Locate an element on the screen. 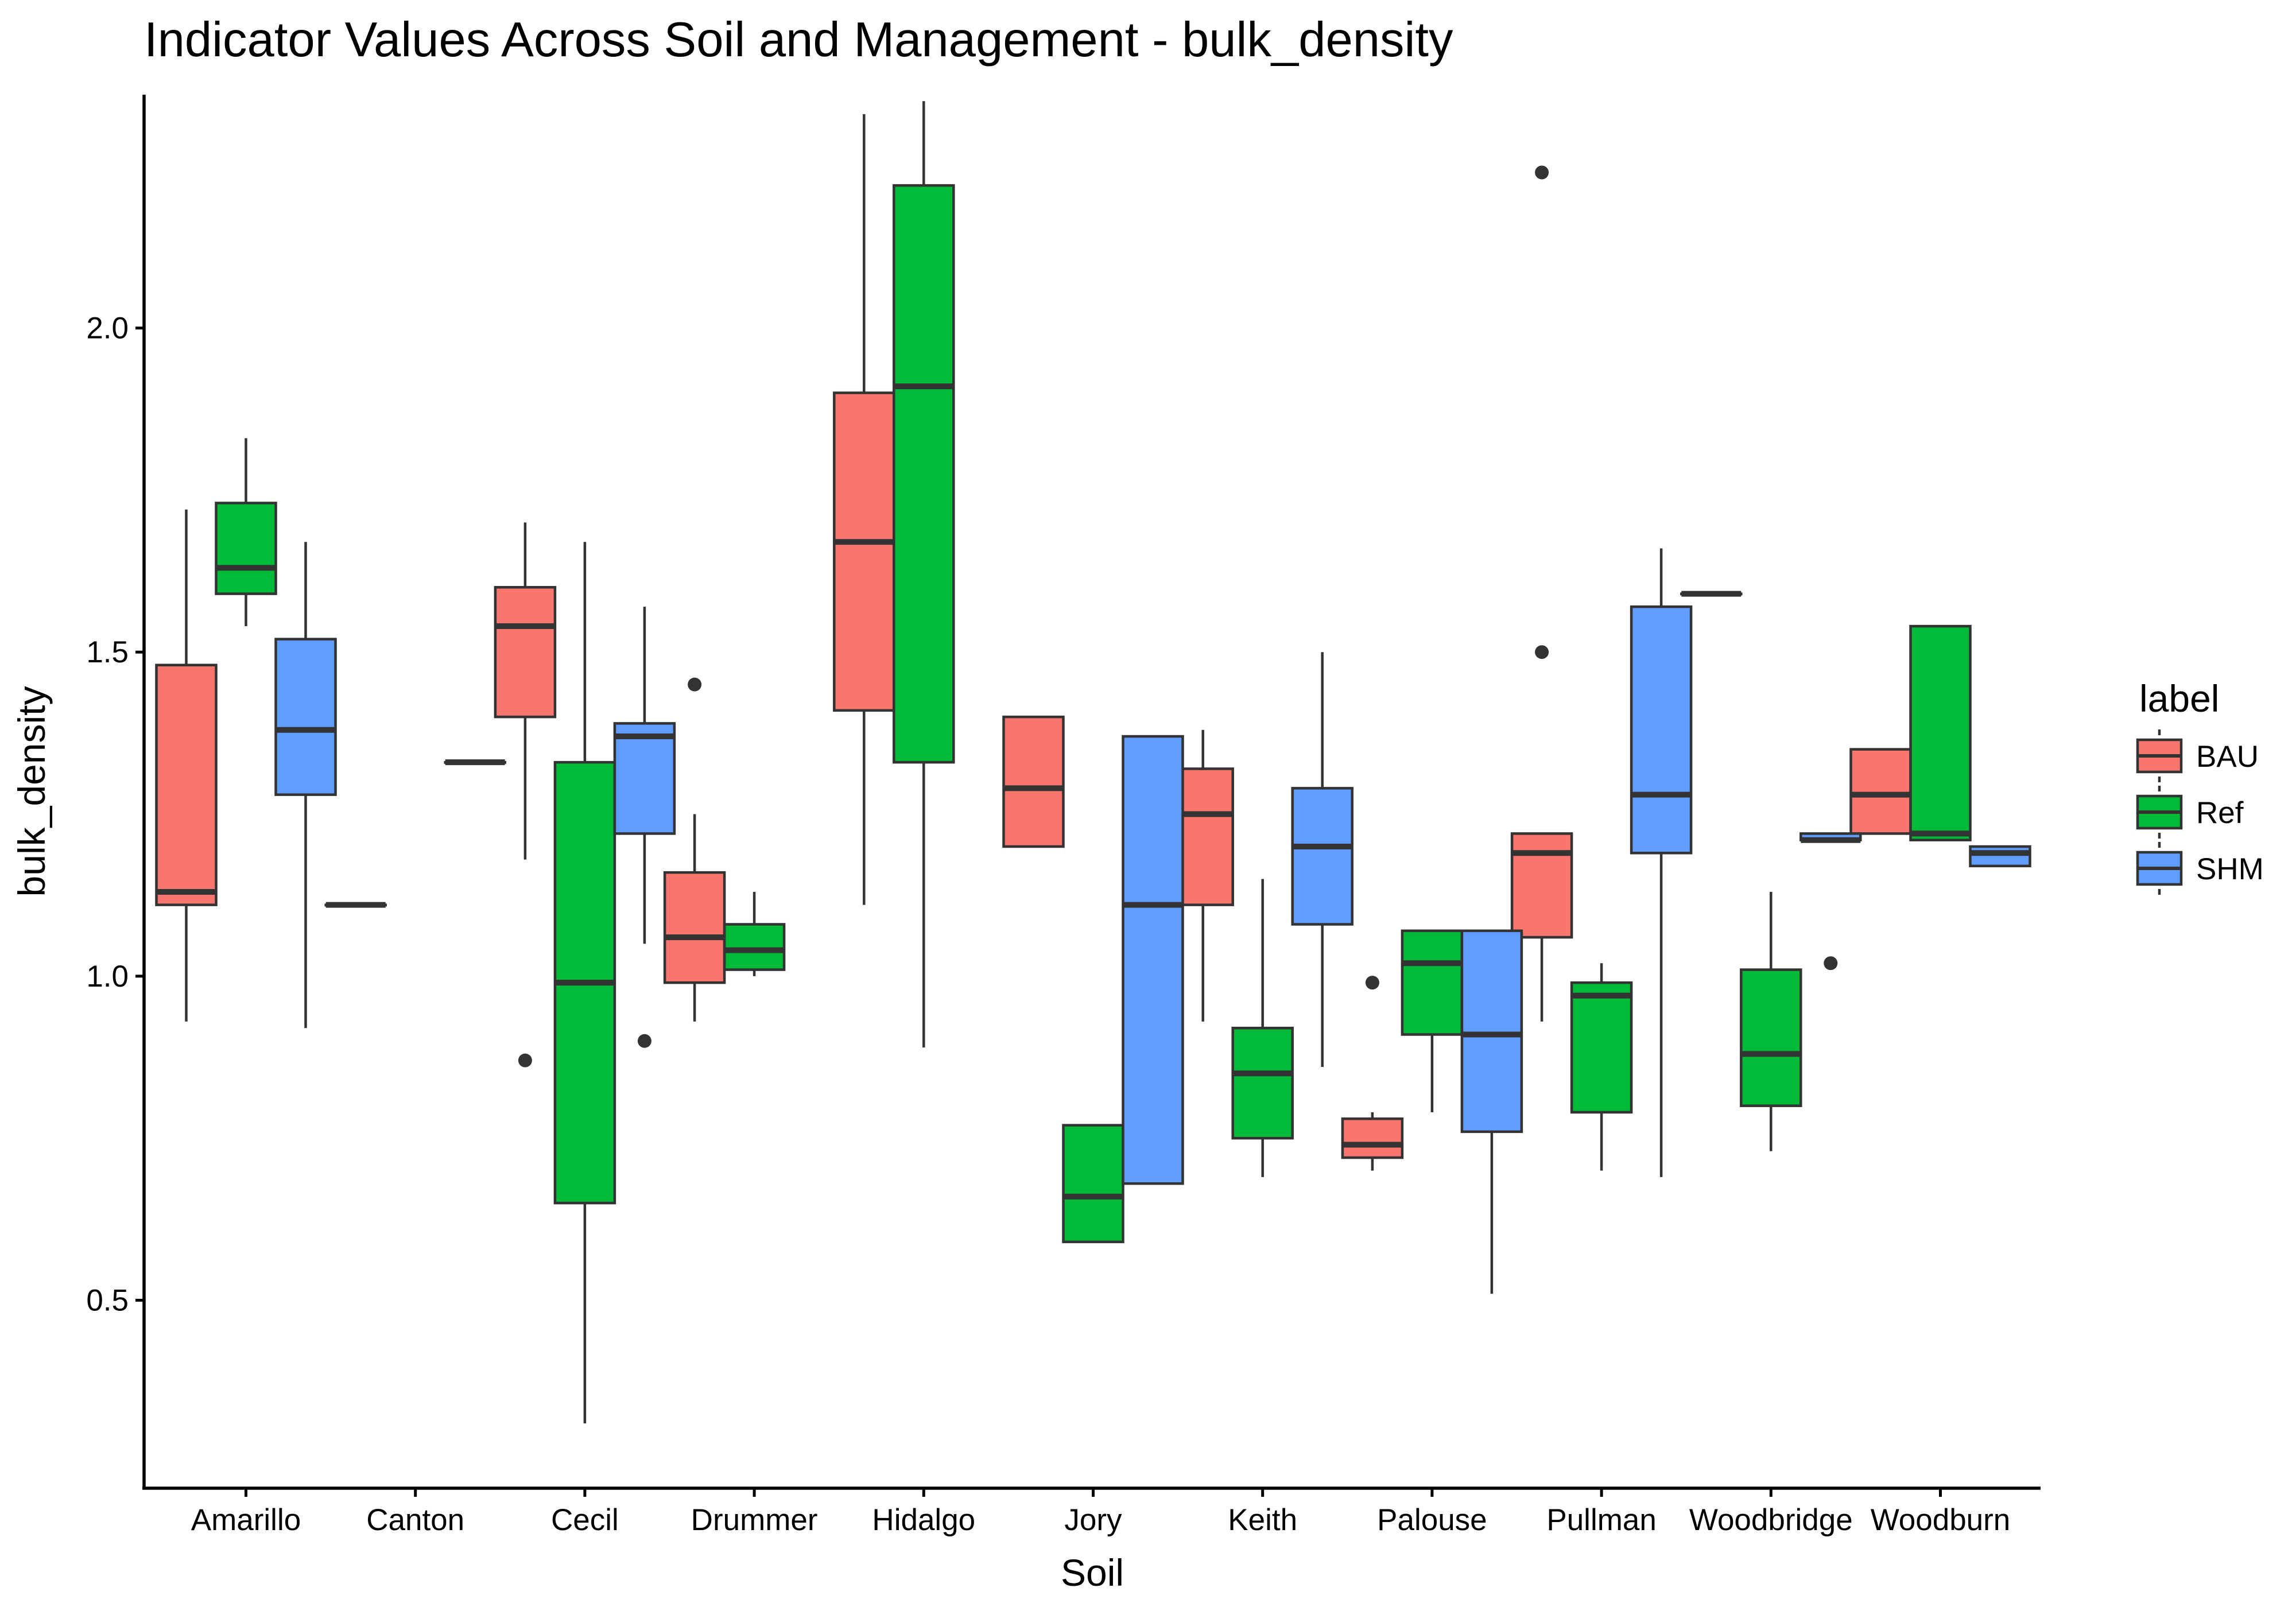 The width and height of the screenshot is (2296, 1607). box-shm-woodburn is located at coordinates (2000, 856).